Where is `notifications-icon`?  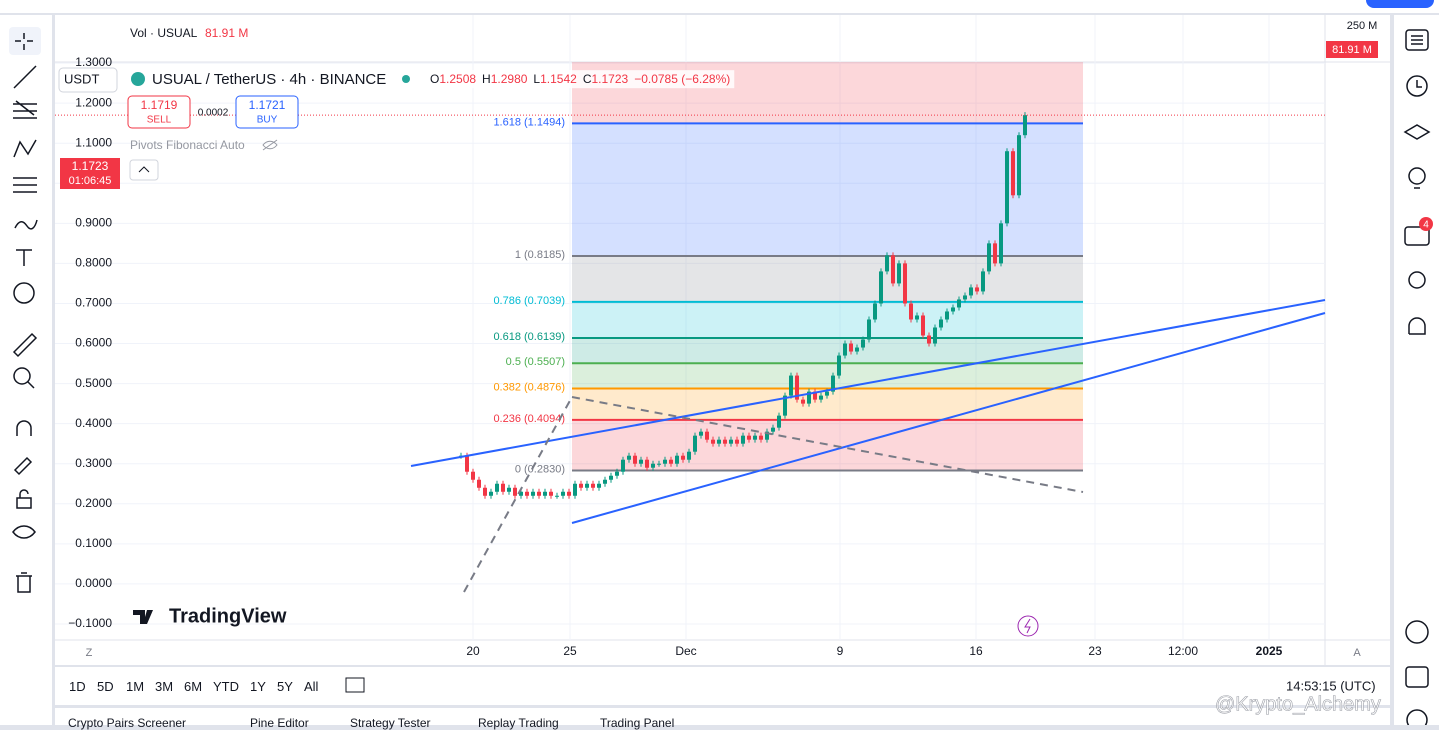 notifications-icon is located at coordinates (1417, 326).